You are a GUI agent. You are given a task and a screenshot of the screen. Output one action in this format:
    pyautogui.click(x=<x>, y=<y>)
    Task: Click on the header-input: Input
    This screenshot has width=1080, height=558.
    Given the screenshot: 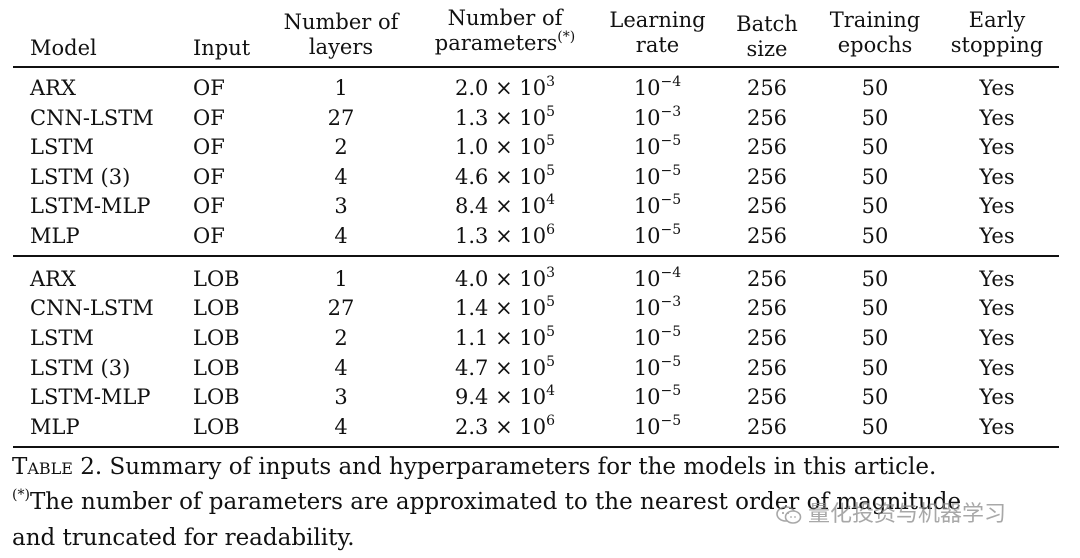 What is the action you would take?
    pyautogui.click(x=222, y=48)
    